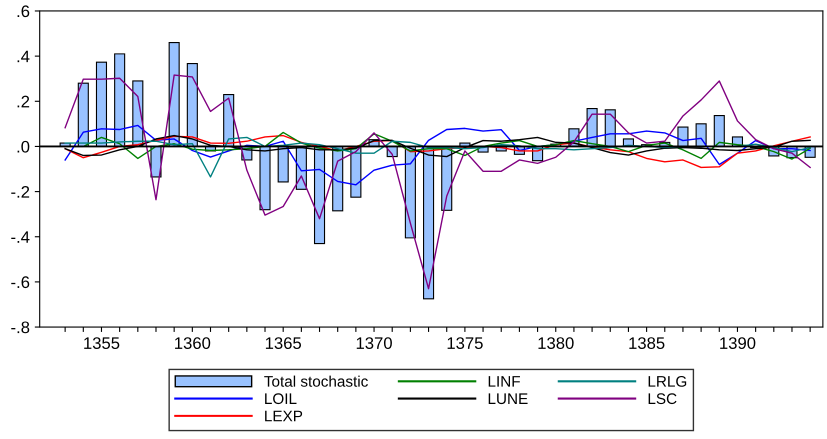 Image resolution: width=827 pixels, height=439 pixels. What do you see at coordinates (20, 237) in the screenshot?
I see `y-tick-label: -.4` at bounding box center [20, 237].